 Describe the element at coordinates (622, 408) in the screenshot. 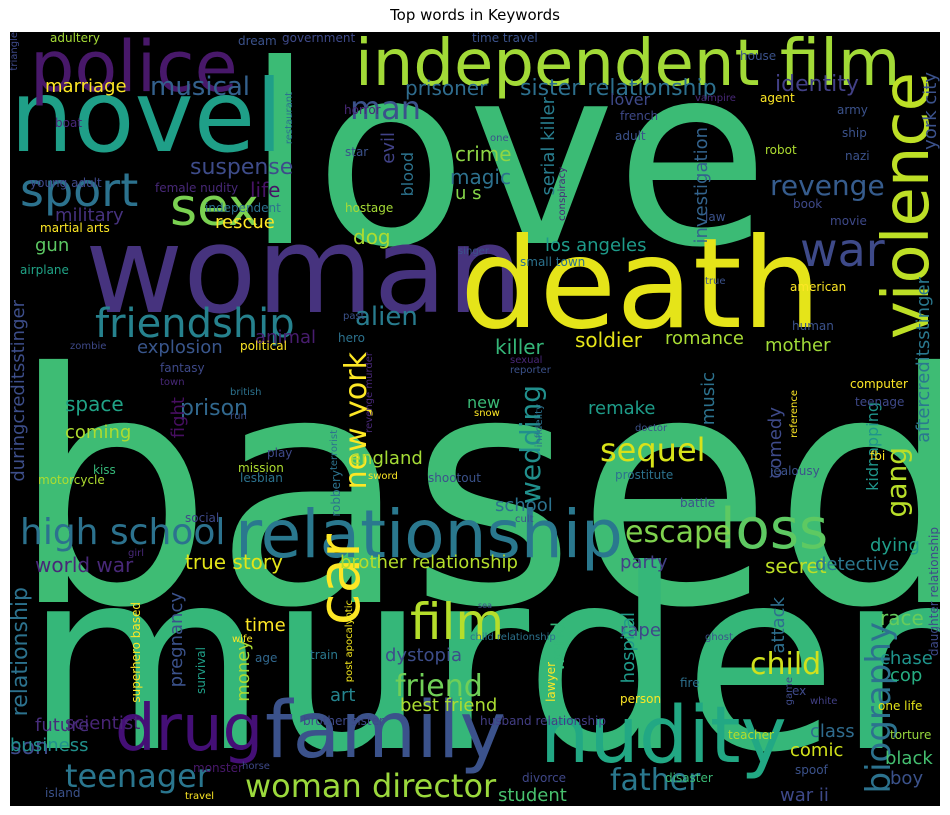

I see `word-remake: remake` at that location.